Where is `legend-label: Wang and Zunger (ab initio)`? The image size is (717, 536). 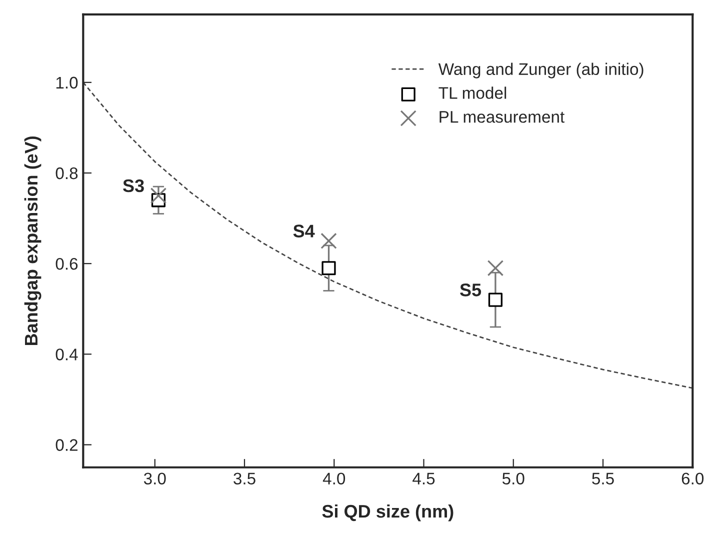 legend-label: Wang and Zunger (ab initio) is located at coordinates (541, 70).